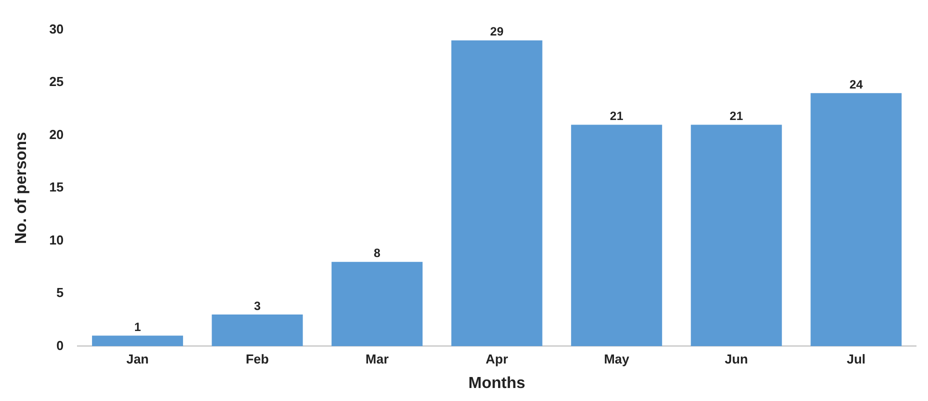 This screenshot has width=928, height=401. What do you see at coordinates (257, 305) in the screenshot?
I see `data-label: 3` at bounding box center [257, 305].